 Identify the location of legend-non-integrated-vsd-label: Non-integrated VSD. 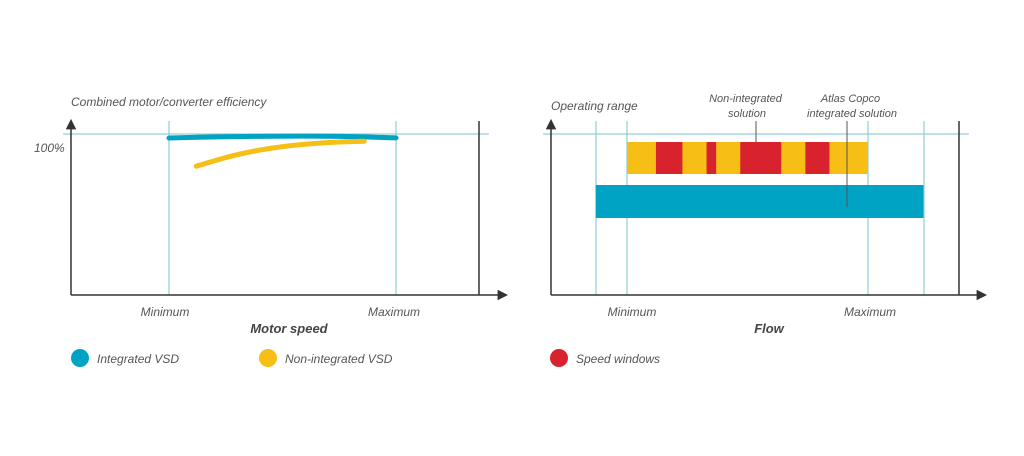
(339, 359).